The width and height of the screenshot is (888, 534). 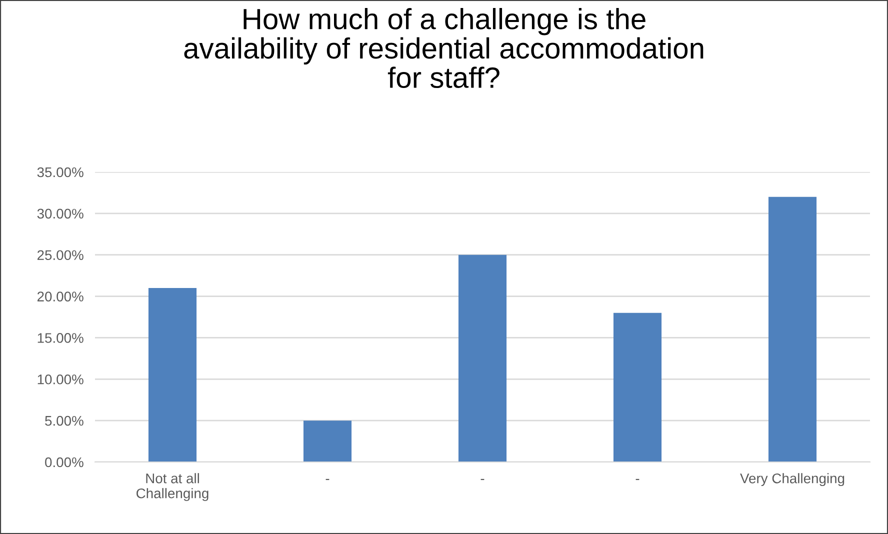 What do you see at coordinates (60, 255) in the screenshot?
I see `y-tick-label: 25.00%` at bounding box center [60, 255].